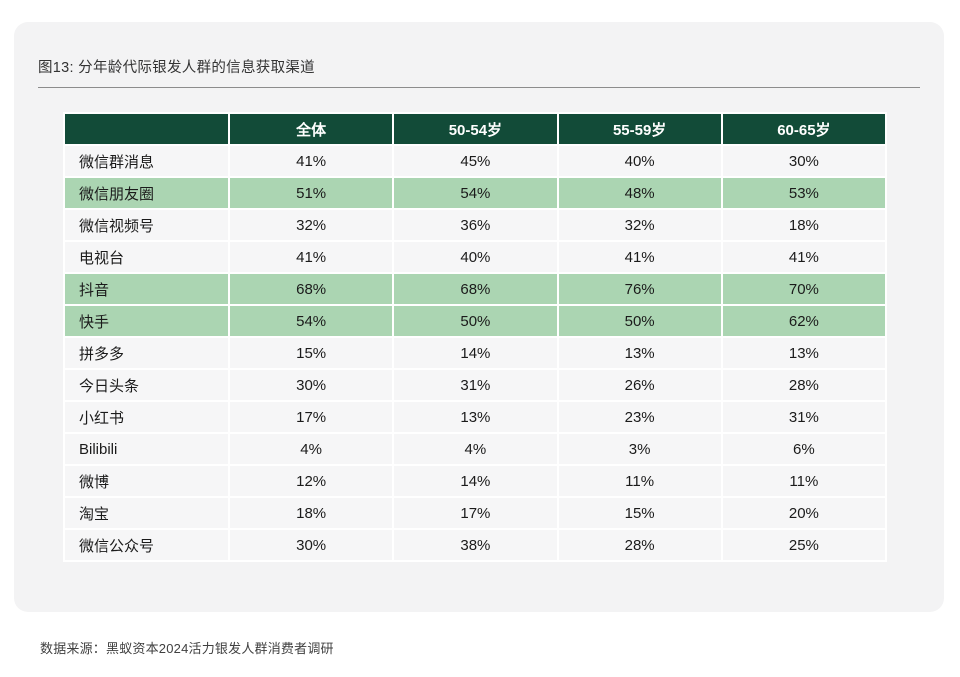 This screenshot has width=960, height=677. What do you see at coordinates (187, 648) in the screenshot?
I see `data-source: 数据来源：黑蚁资本2024活力银发人群消费者调研` at bounding box center [187, 648].